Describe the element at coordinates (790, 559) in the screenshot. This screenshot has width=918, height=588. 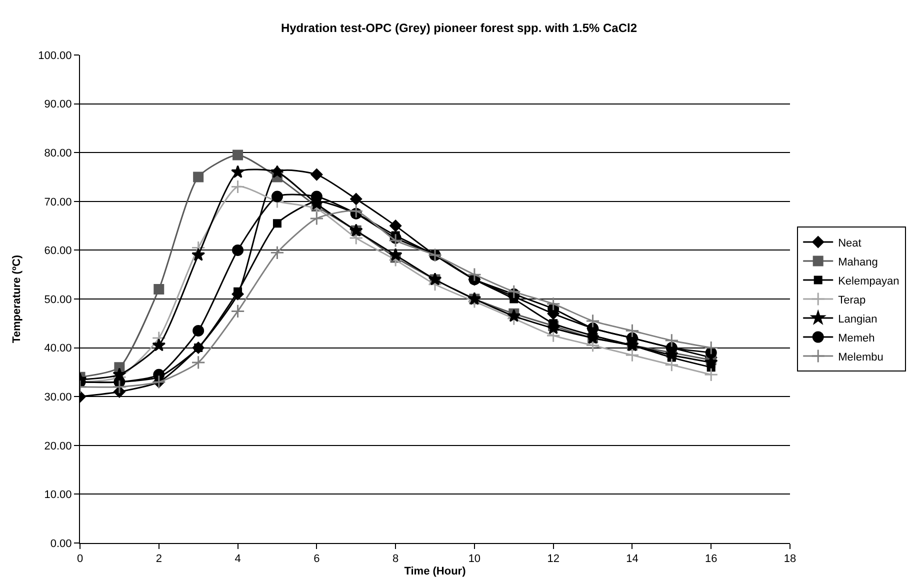
I see `x-tick-label: 18` at that location.